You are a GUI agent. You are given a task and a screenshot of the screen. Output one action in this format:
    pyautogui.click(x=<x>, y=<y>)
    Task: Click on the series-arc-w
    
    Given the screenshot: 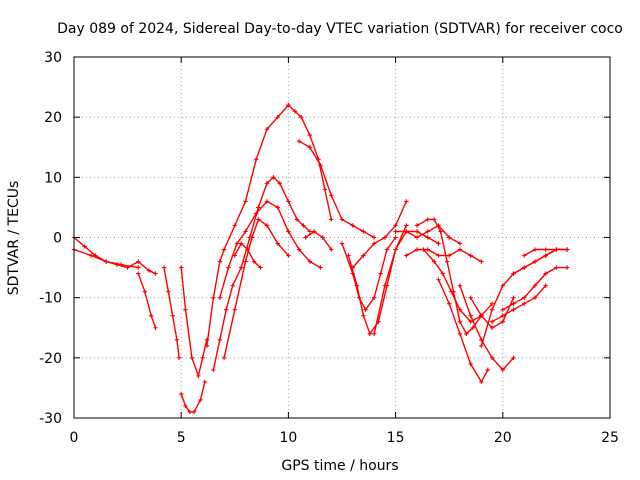 What is the action you would take?
    pyautogui.click(x=463, y=331)
    